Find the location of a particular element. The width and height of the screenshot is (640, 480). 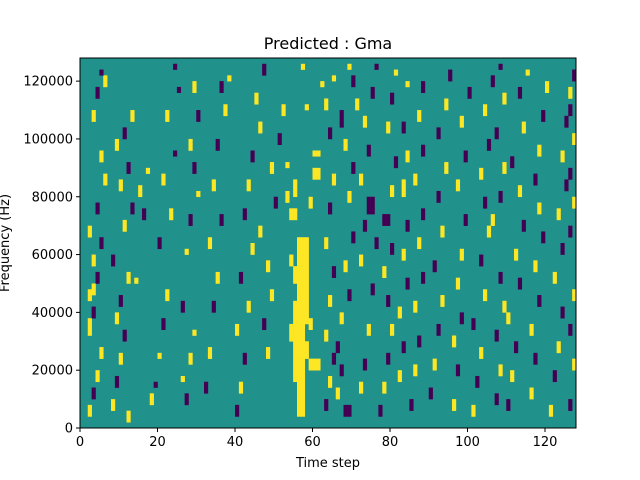

x-tick-label: 60 is located at coordinates (312, 442).